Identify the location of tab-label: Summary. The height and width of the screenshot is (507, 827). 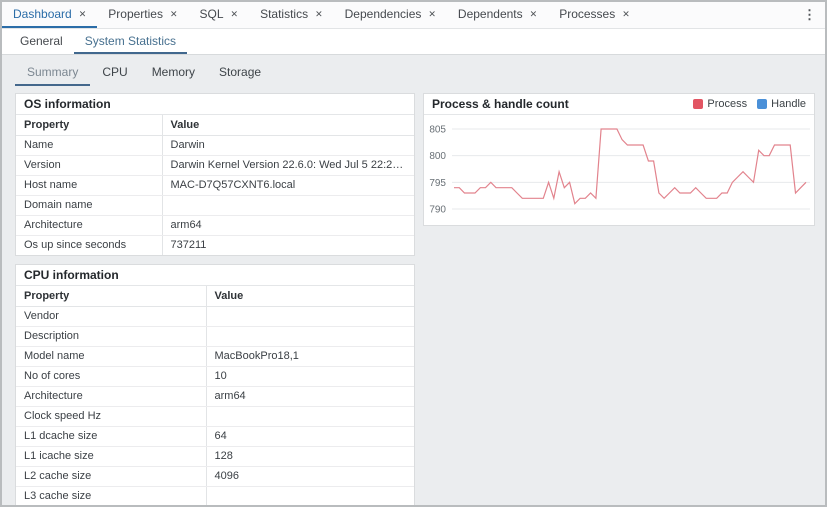
(53, 72).